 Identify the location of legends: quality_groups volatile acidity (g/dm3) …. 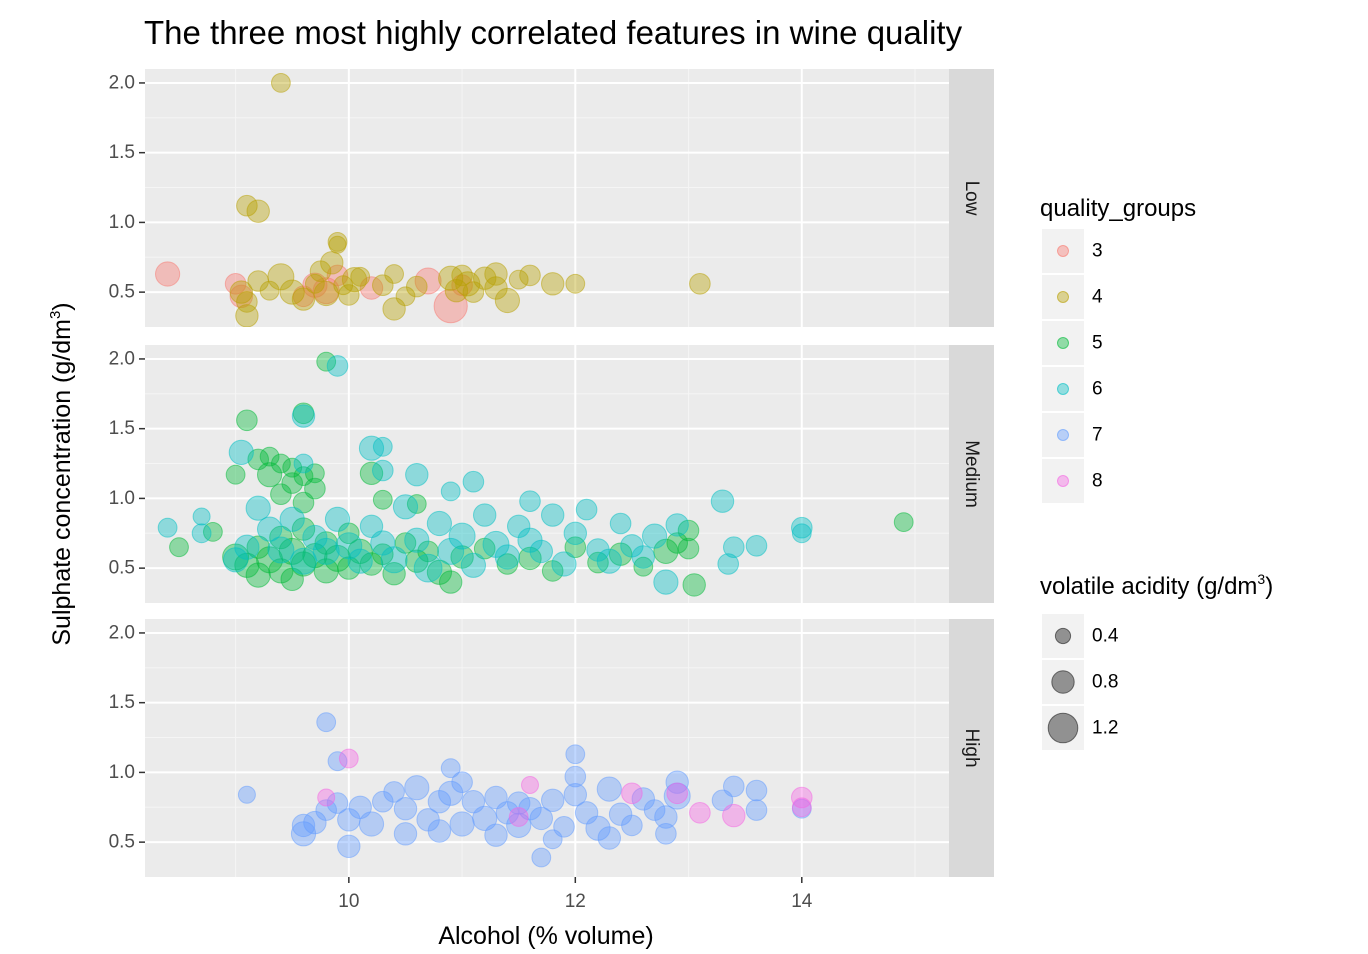
(1156, 472).